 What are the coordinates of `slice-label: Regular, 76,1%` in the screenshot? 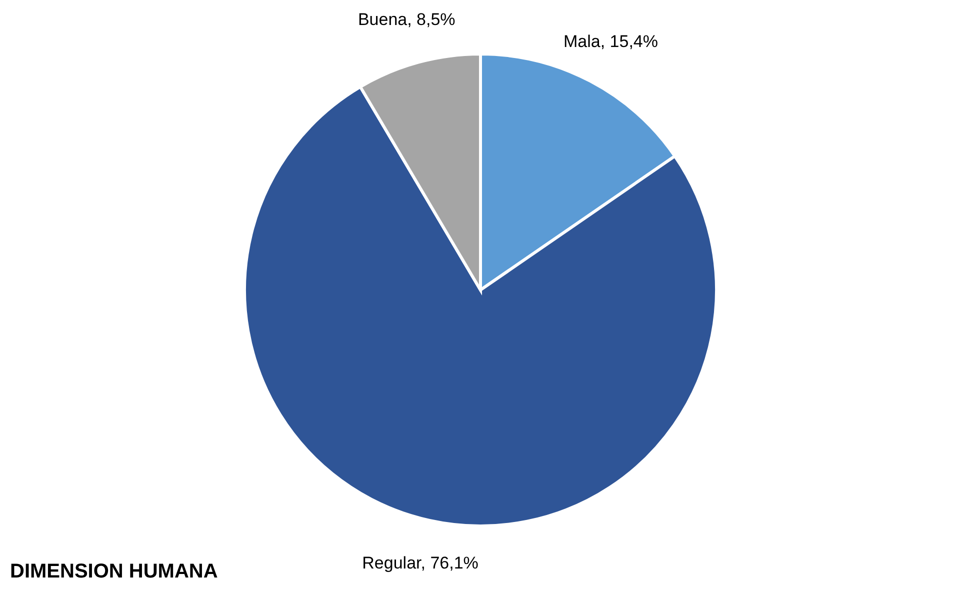 It's located at (420, 562).